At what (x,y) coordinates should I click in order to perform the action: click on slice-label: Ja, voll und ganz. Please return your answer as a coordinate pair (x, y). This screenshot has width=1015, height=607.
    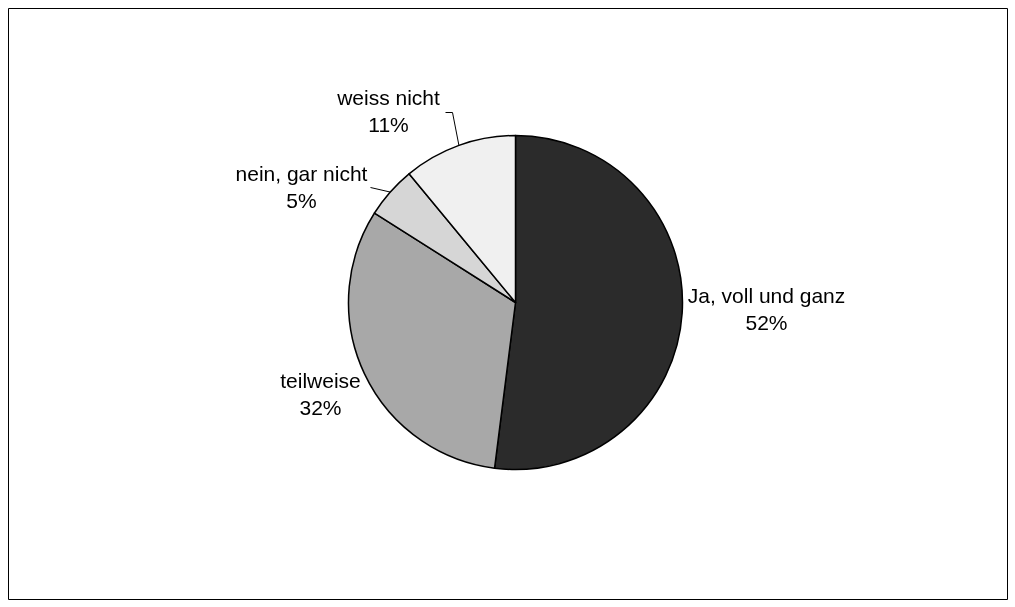
    Looking at the image, I should click on (766, 295).